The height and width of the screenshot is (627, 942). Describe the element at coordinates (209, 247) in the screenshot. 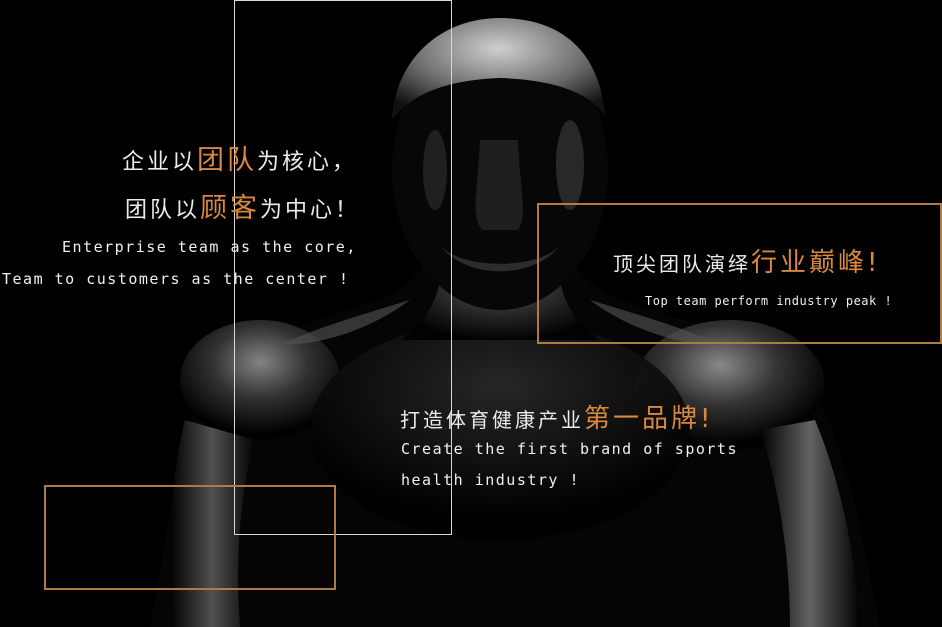

I see `team-slogan-en-line1: Enterprise team as the core,` at that location.